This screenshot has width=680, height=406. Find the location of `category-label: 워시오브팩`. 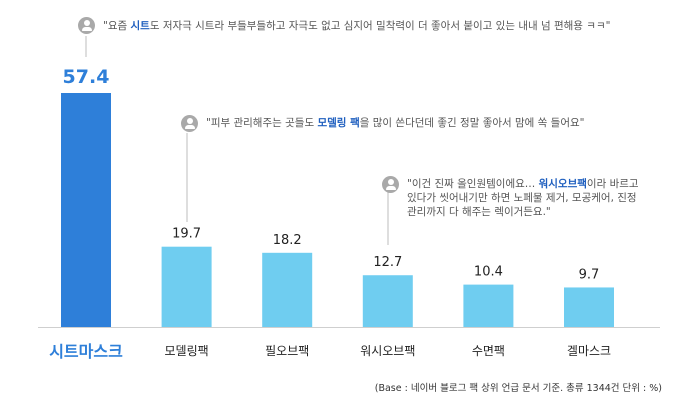

category-label: 워시오브팩 is located at coordinates (387, 351).